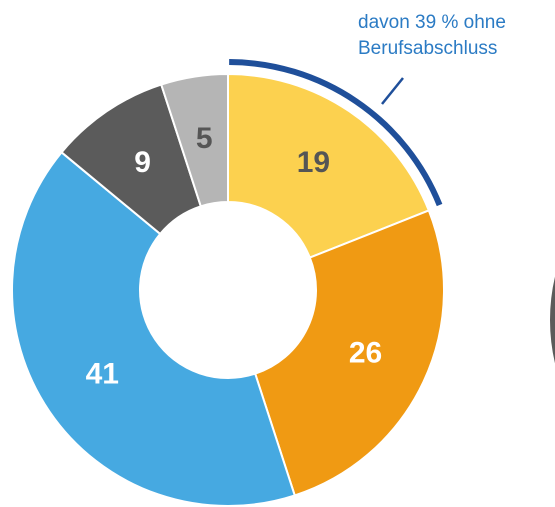 Image resolution: width=555 pixels, height=507 pixels. Describe the element at coordinates (365, 353) in the screenshot. I see `data-label: 26` at that location.